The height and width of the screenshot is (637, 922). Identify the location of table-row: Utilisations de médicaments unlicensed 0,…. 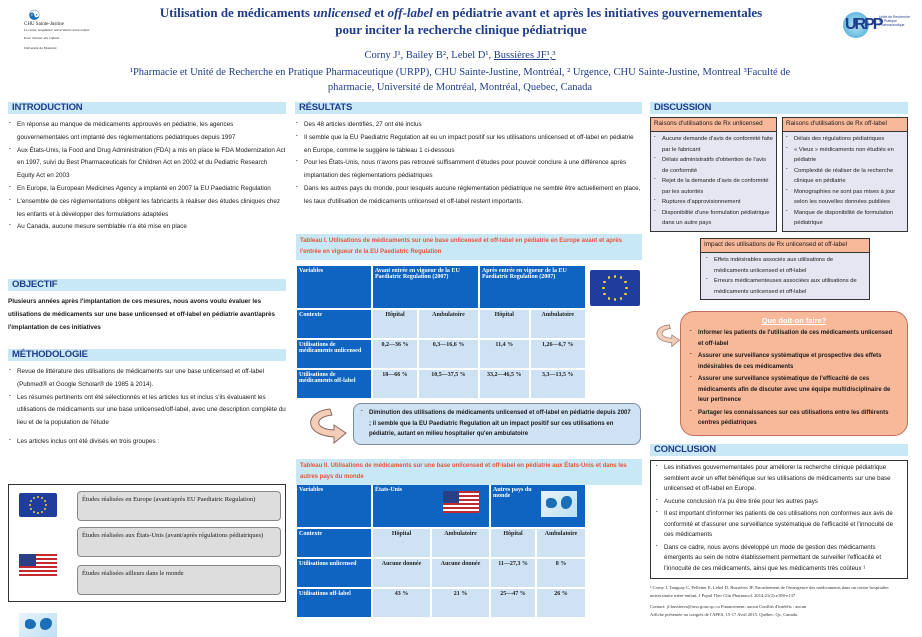
(441, 354).